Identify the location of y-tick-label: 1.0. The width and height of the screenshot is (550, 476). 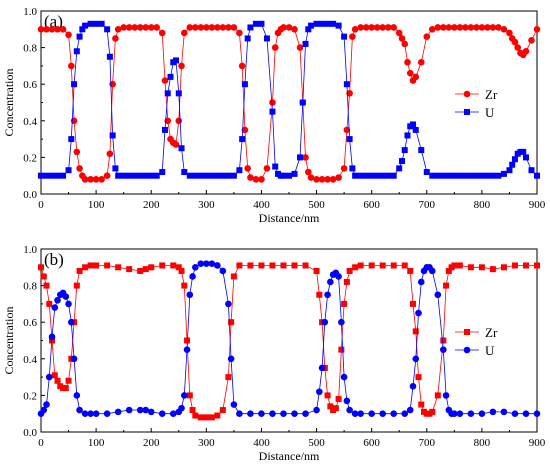
(30, 12).